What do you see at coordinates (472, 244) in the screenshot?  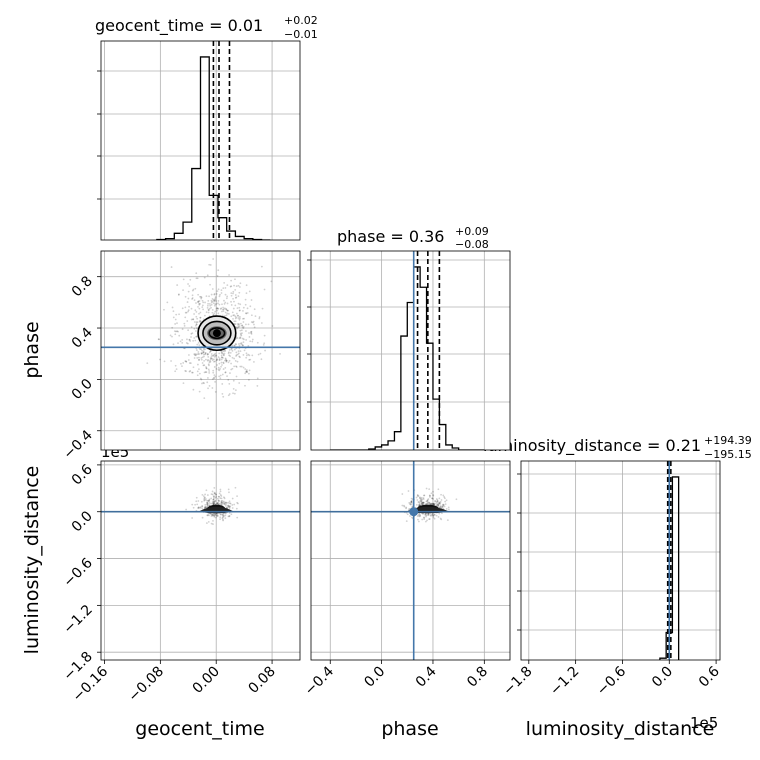 I see `title-phase-minus: −0.08` at bounding box center [472, 244].